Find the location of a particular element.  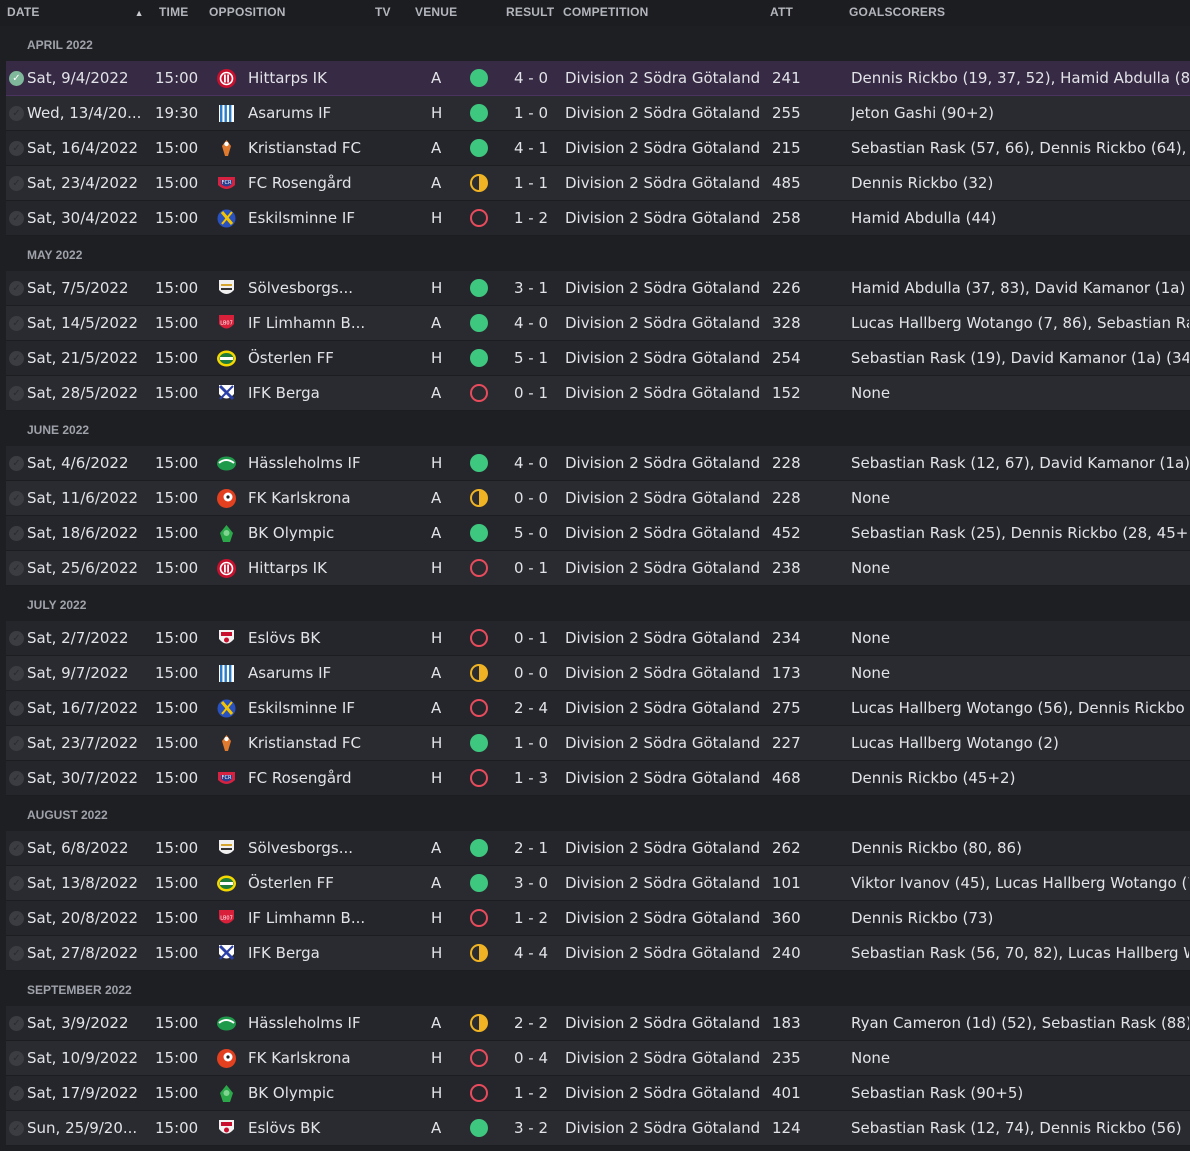

opposition-link: Eskilsminne IF is located at coordinates (301, 218).